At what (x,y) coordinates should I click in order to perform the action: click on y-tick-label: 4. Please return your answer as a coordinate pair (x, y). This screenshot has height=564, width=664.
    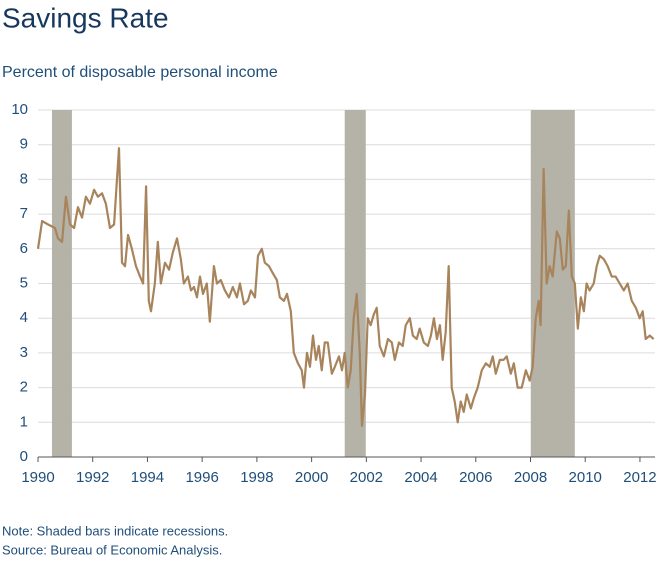
    Looking at the image, I should click on (24, 317).